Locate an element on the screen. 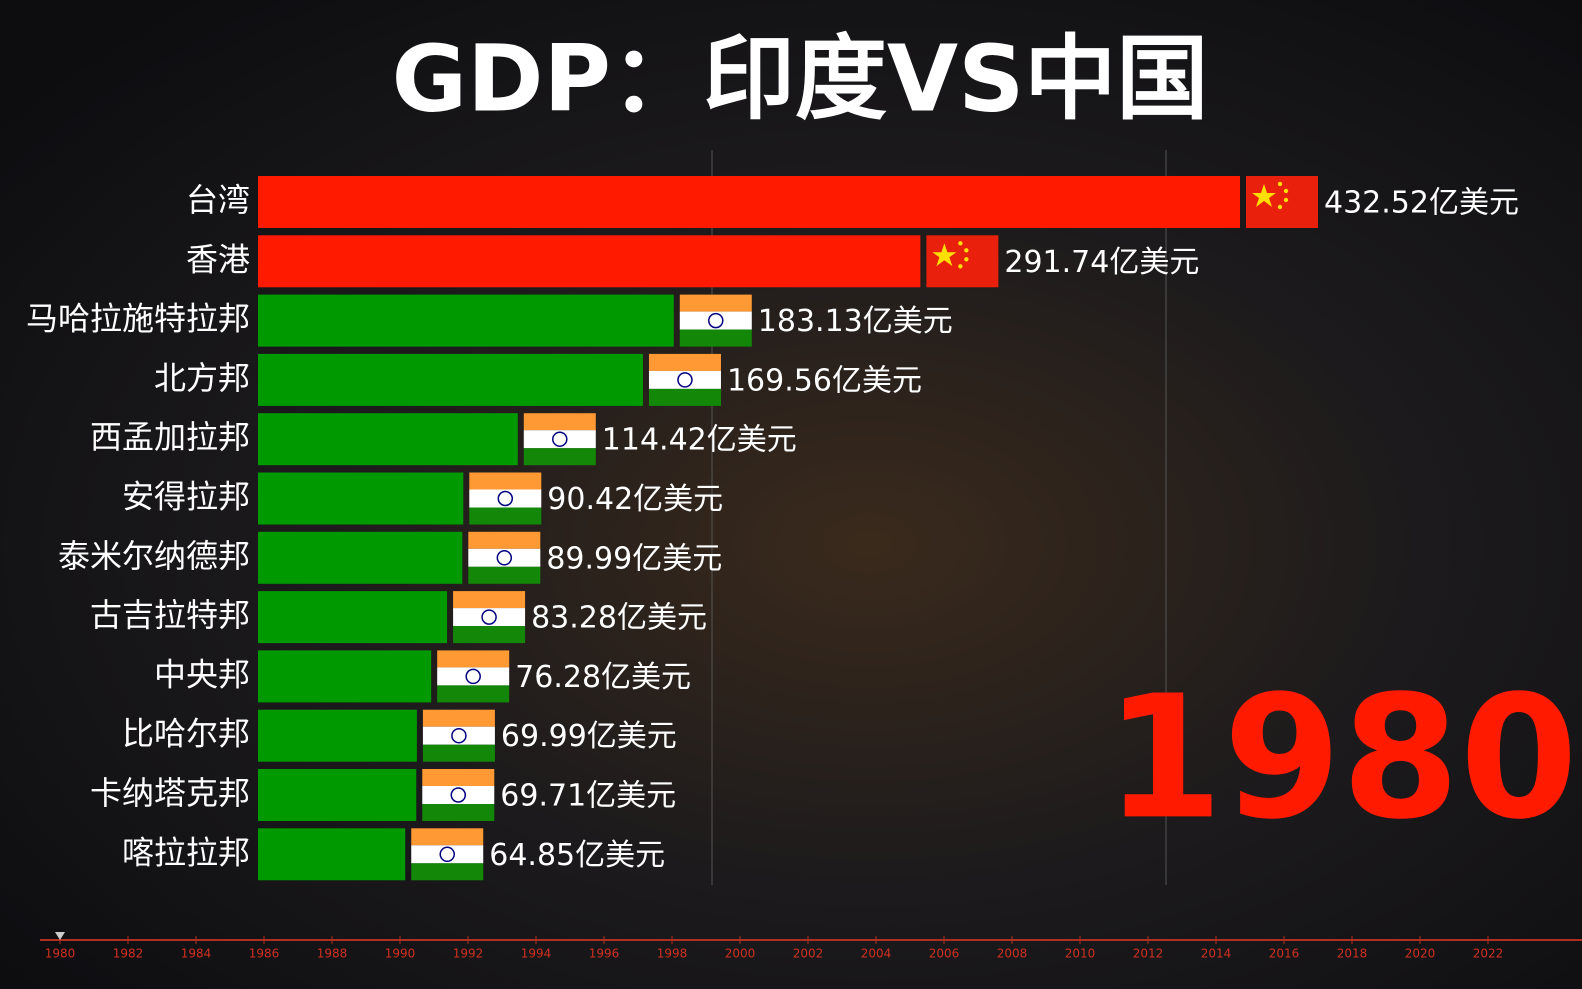 The height and width of the screenshot is (989, 1582). timeline-tick-label: 2006 is located at coordinates (944, 954).